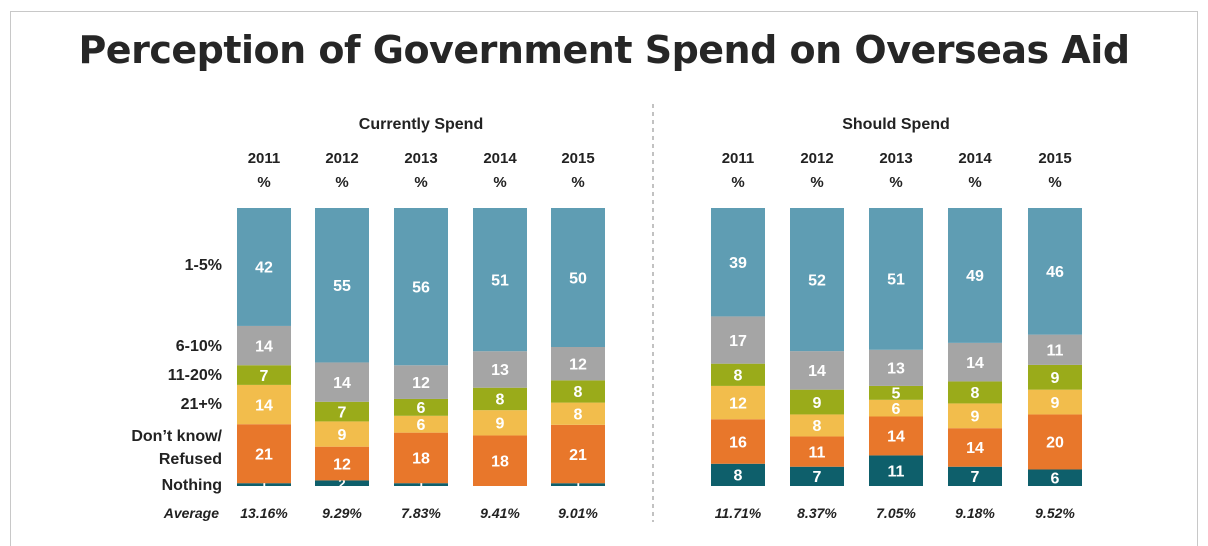  I want to click on row-label: 1-5%, so click(203, 265).